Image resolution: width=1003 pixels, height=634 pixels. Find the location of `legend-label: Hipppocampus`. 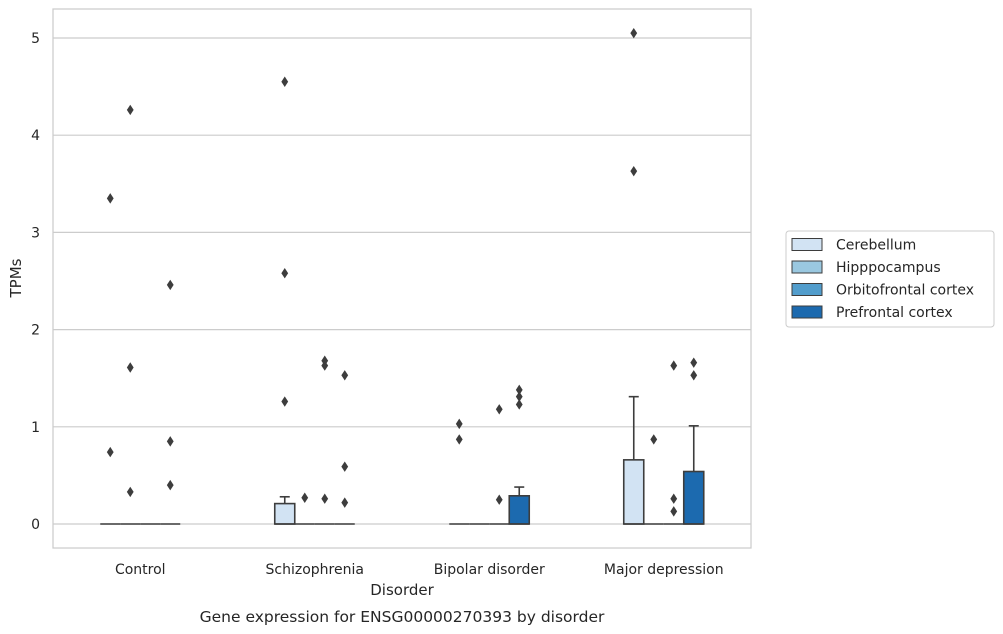

legend-label: Hipppocampus is located at coordinates (888, 268).